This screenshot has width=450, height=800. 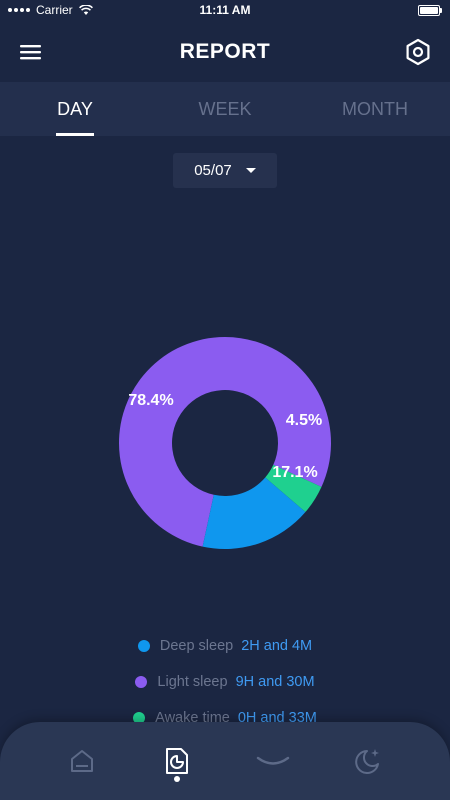 I want to click on bottom-navigation, so click(x=225, y=761).